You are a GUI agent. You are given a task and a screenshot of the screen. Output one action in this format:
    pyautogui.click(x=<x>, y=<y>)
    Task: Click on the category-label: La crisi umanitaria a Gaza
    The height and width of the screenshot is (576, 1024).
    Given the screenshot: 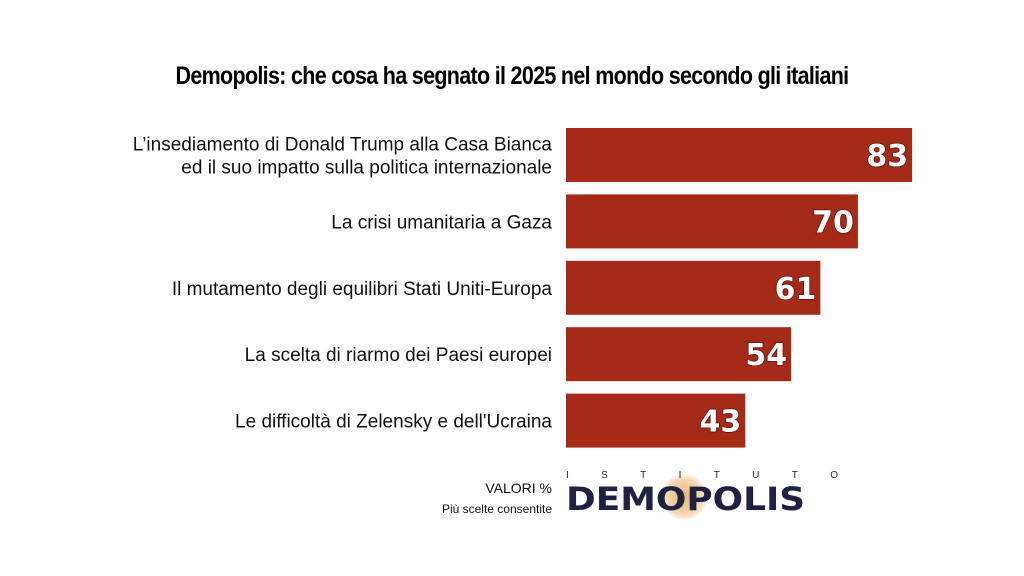 What is the action you would take?
    pyautogui.click(x=441, y=222)
    